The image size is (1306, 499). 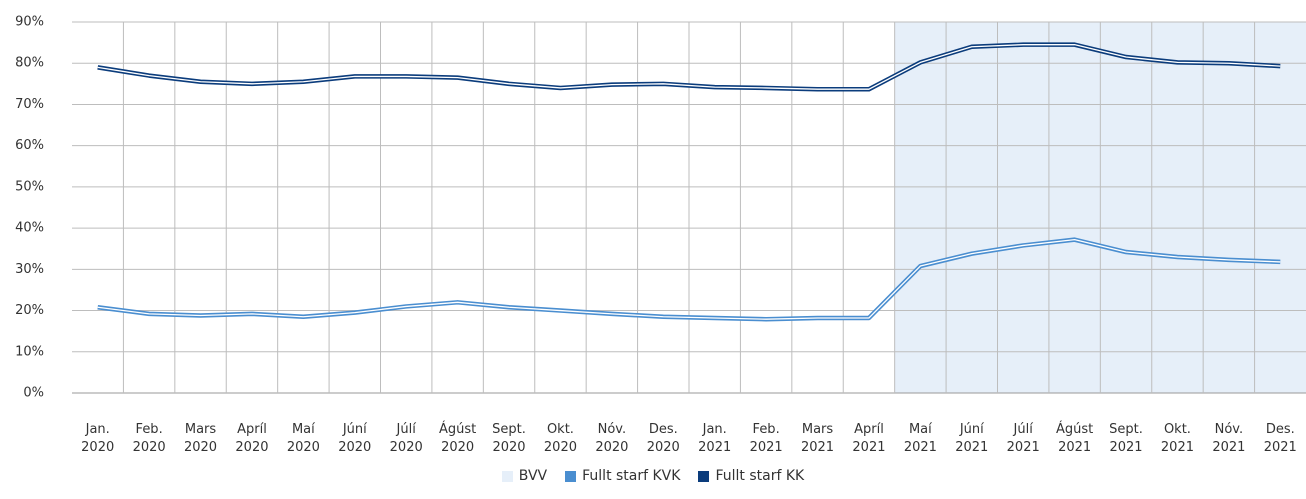 What do you see at coordinates (29, 269) in the screenshot?
I see `y-tick-label: 30%` at bounding box center [29, 269].